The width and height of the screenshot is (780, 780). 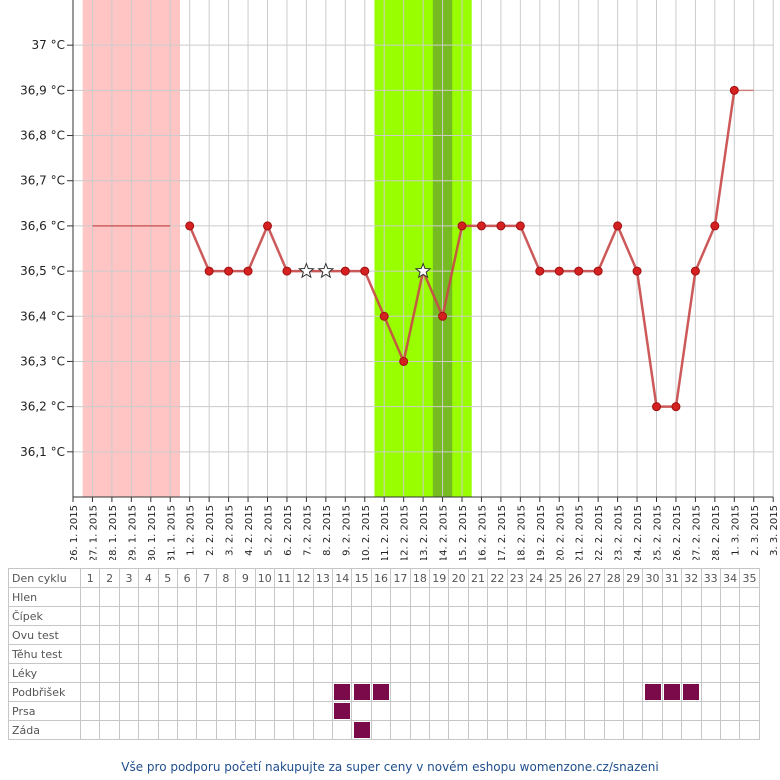 What do you see at coordinates (44, 673) in the screenshot?
I see `row-label: Léky` at bounding box center [44, 673].